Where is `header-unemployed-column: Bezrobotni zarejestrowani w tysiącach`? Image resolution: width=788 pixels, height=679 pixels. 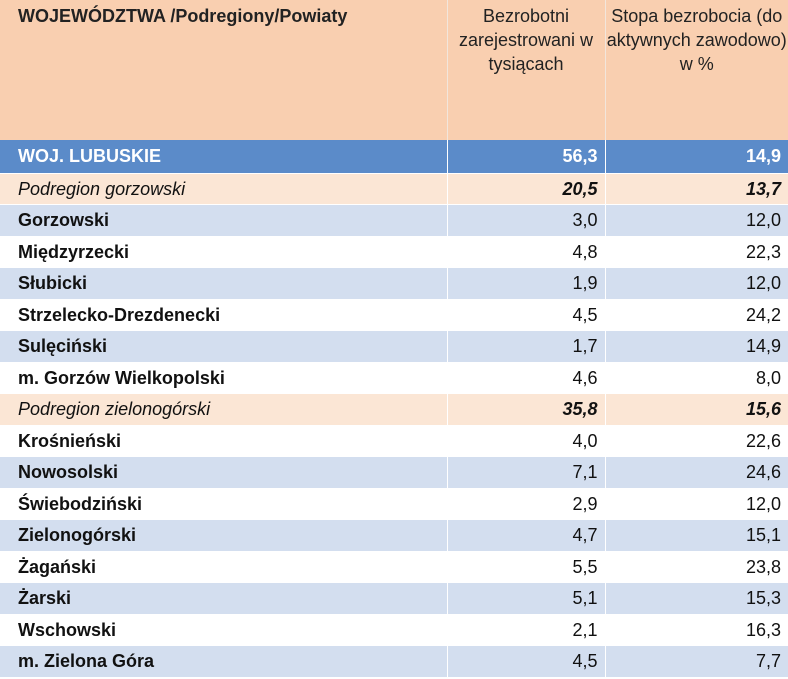 header-unemployed-column: Bezrobotni zarejestrowani w tysiącach is located at coordinates (525, 70).